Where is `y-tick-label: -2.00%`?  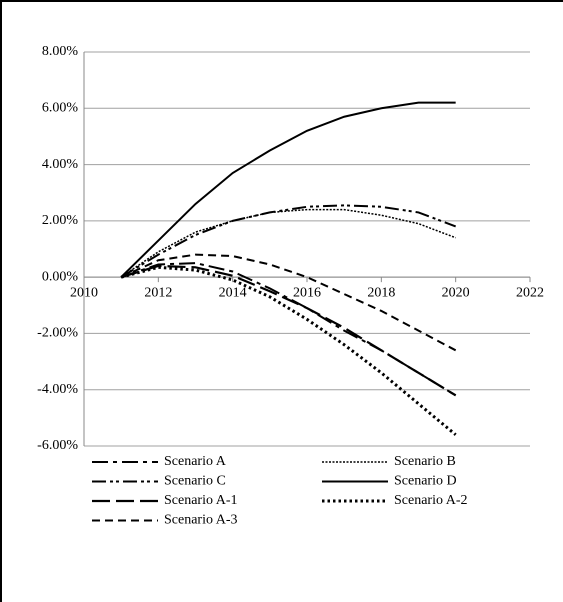 y-tick-label: -2.00% is located at coordinates (57, 333).